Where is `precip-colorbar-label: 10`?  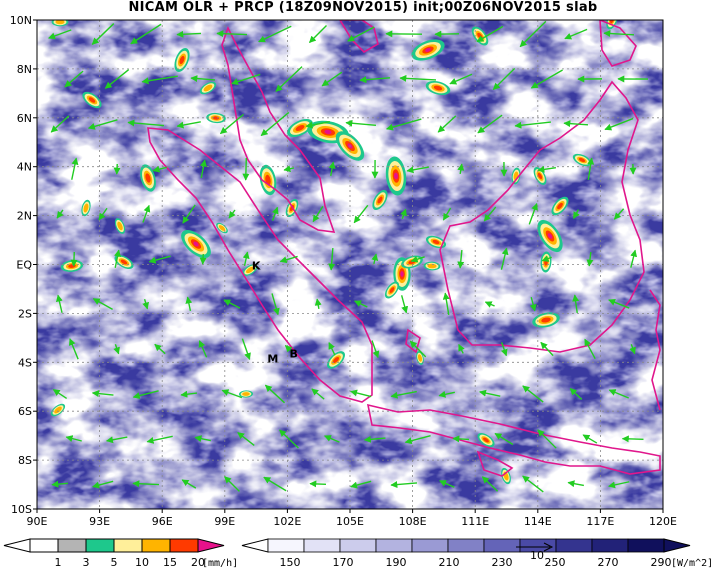
precip-colorbar-label: 10 is located at coordinates (142, 562).